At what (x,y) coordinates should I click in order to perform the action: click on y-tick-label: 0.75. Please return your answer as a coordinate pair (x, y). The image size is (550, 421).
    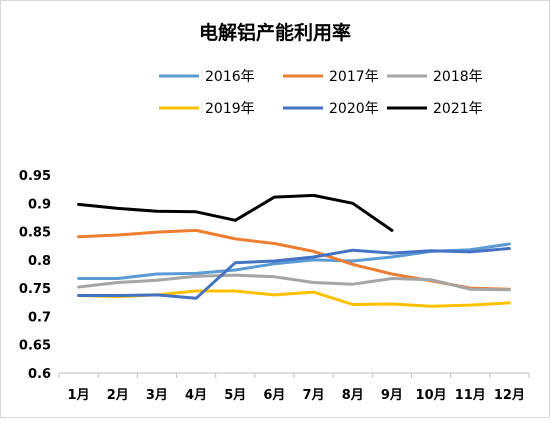
    Looking at the image, I should click on (35, 289).